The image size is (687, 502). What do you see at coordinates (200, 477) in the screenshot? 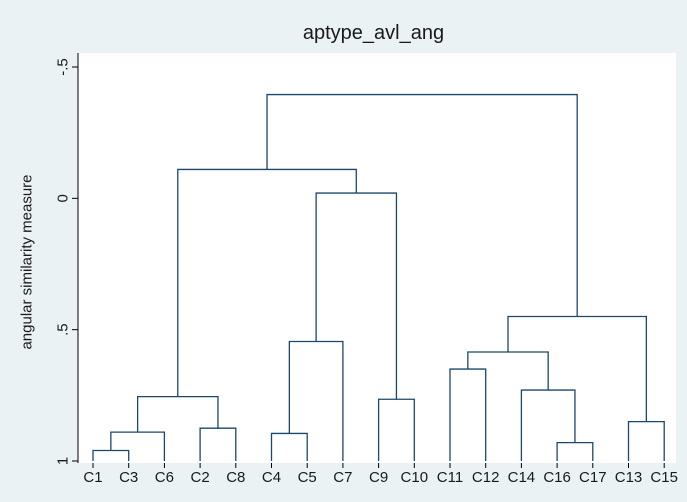
I see `leaf-label: C2` at bounding box center [200, 477].